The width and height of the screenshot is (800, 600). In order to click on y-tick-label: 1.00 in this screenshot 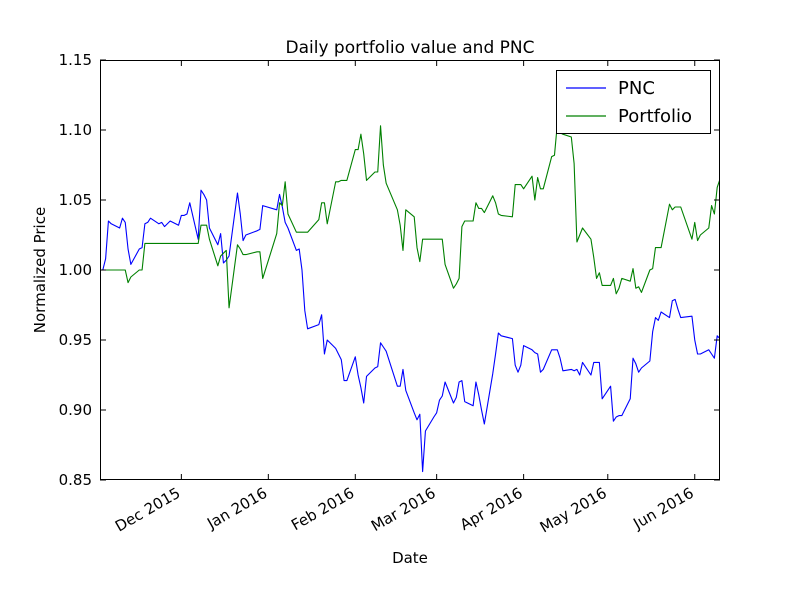, I will do `click(75, 270)`.